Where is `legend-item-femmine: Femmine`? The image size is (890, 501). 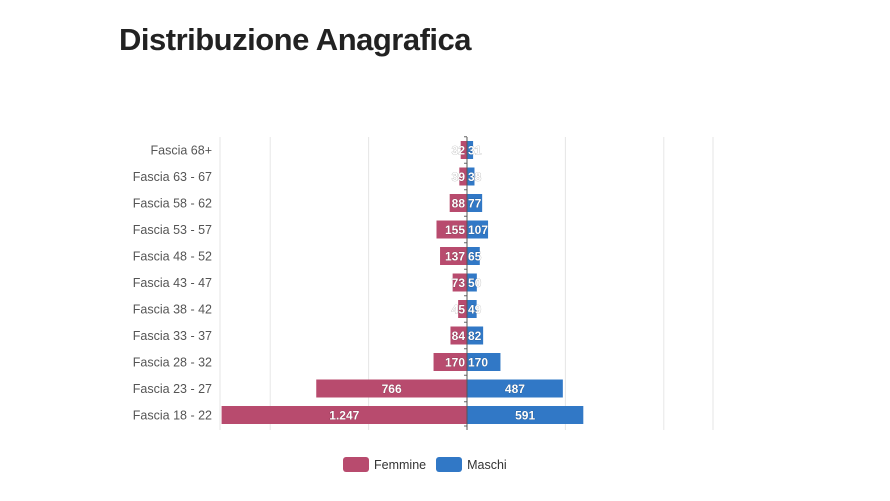 legend-item-femmine: Femmine is located at coordinates (384, 464).